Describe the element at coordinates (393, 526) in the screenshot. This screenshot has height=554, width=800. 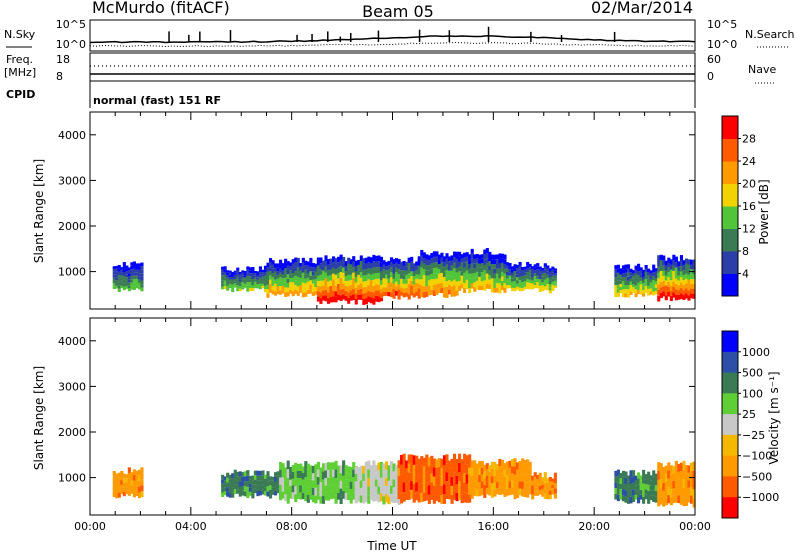
I see `x-tick-label: 12:00` at that location.